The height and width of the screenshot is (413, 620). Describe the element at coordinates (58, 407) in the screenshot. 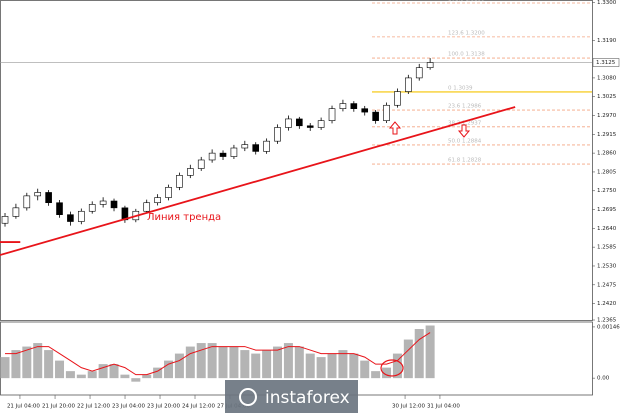

I see `x-tick-label: 21 Jul 20:00` at that location.